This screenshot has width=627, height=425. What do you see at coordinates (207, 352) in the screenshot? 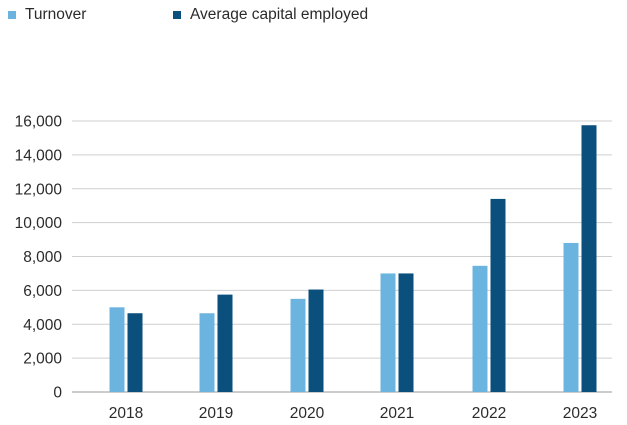
I see `bar-turnover-2019` at bounding box center [207, 352].